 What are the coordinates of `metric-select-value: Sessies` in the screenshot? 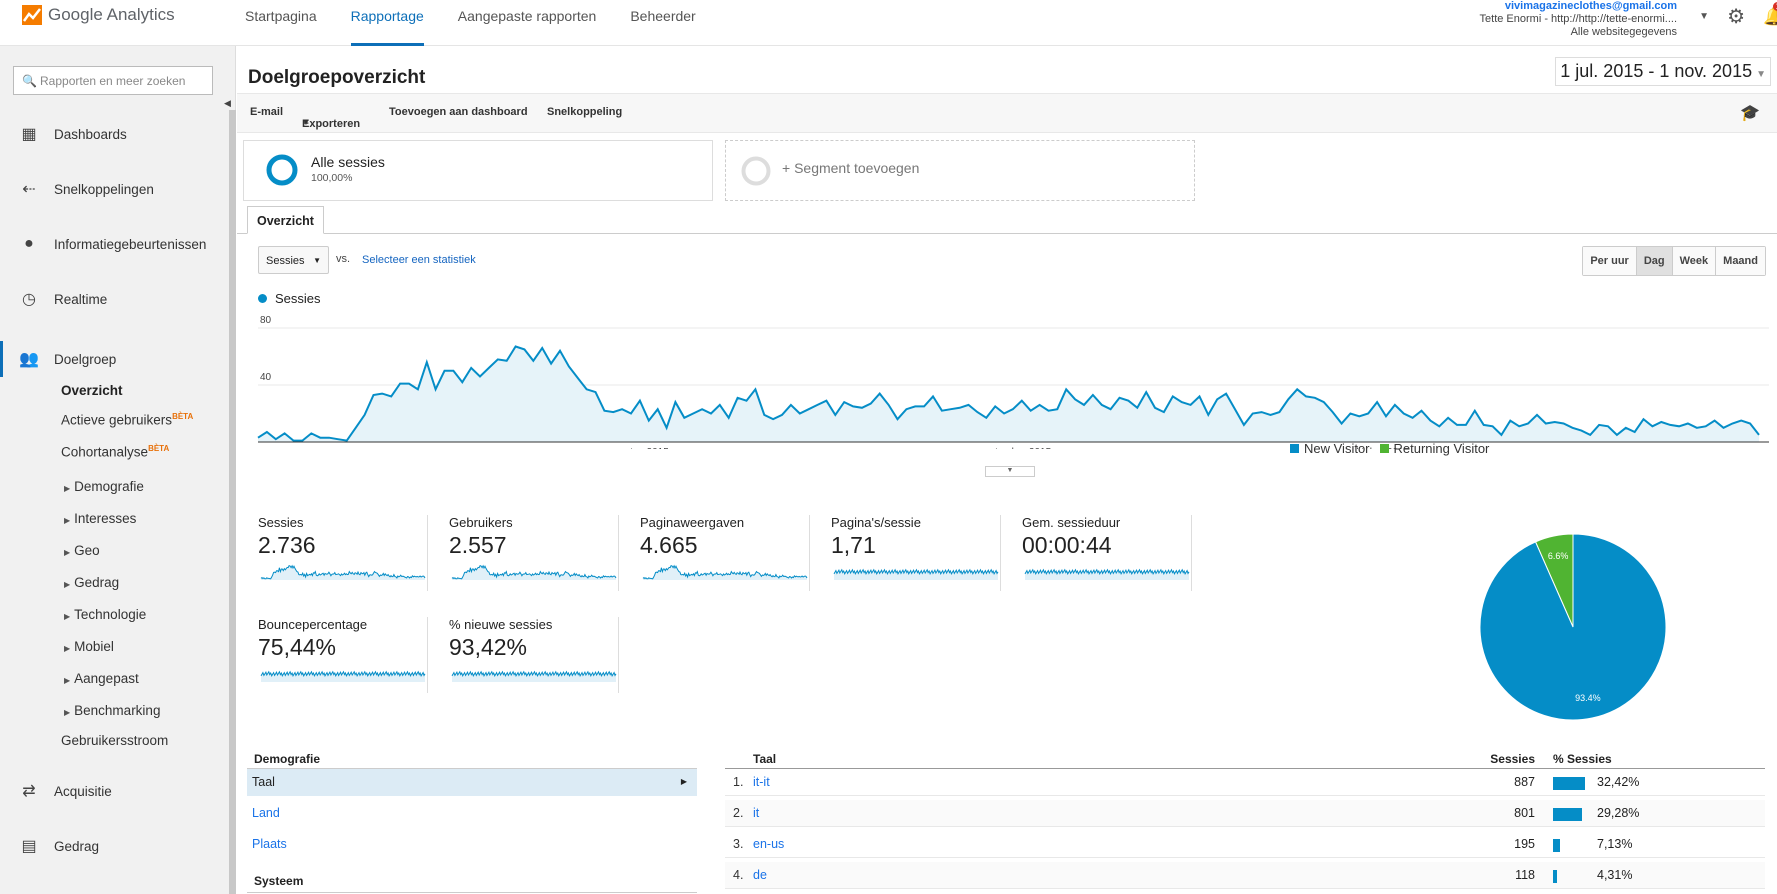 It's located at (285, 261).